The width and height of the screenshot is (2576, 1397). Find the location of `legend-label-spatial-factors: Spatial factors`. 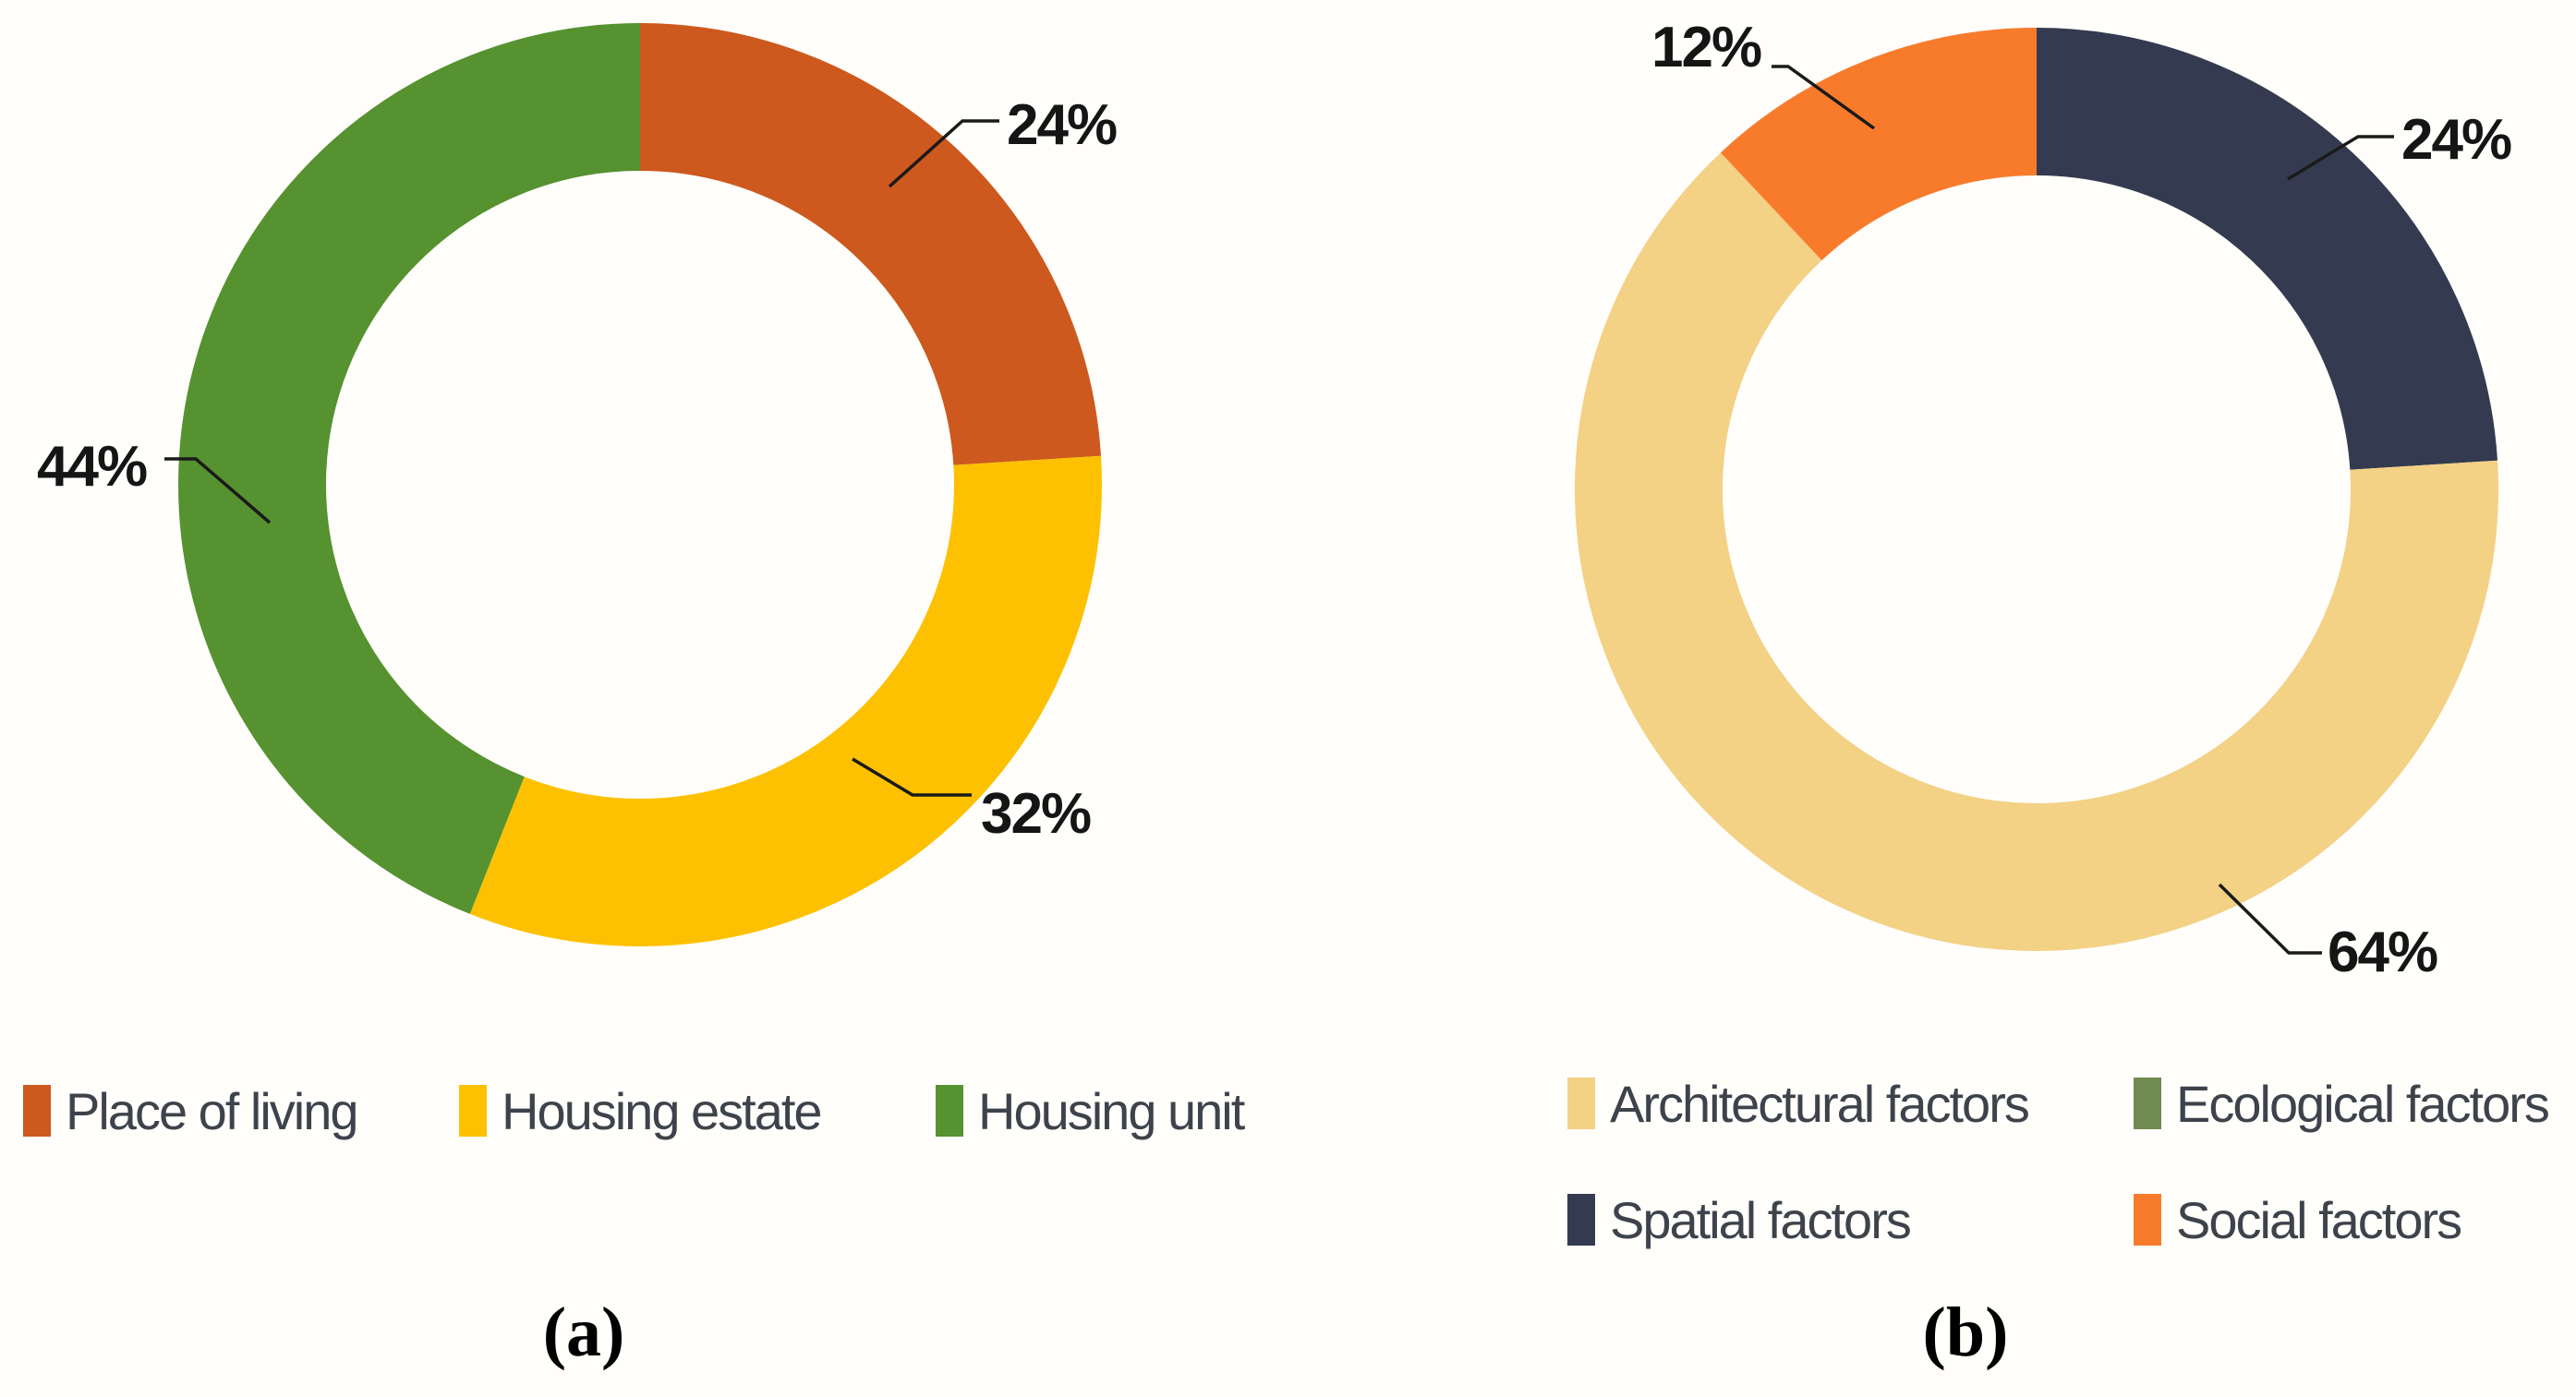

legend-label-spatial-factors: Spatial factors is located at coordinates (1761, 1219).